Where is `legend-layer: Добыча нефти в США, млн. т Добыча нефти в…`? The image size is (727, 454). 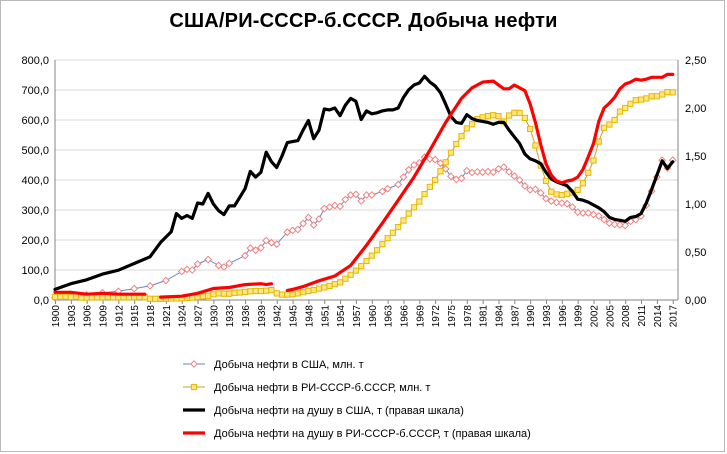 legend-layer: Добыча нефти в США, млн. т Добыча нефти в… is located at coordinates (357, 399).